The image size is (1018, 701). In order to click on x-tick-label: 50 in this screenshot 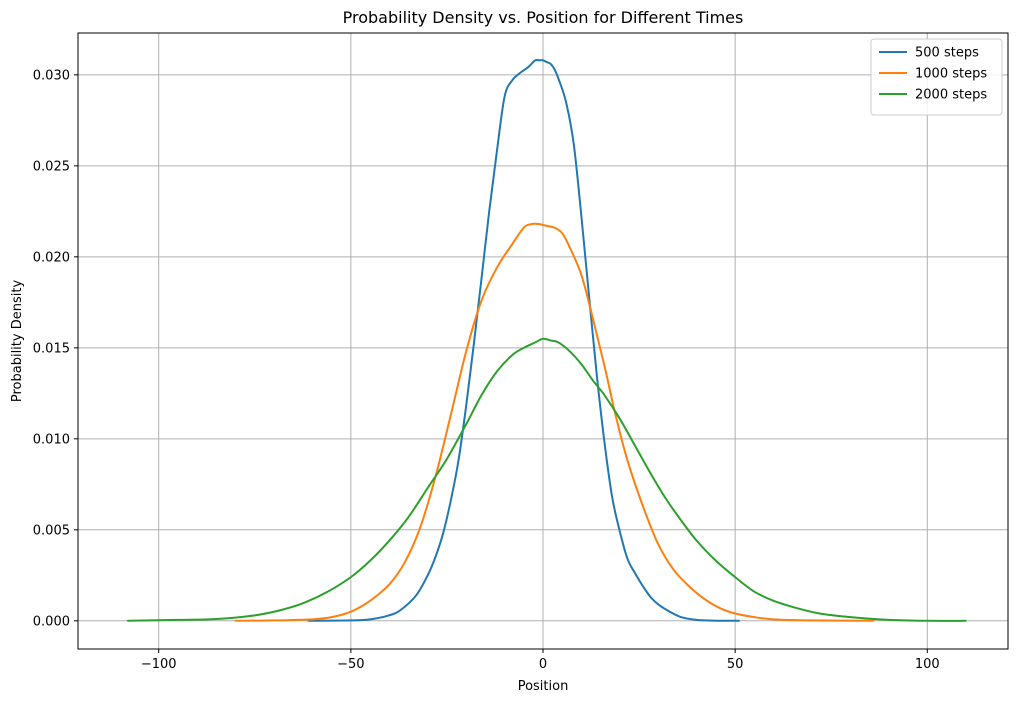, I will do `click(735, 664)`.